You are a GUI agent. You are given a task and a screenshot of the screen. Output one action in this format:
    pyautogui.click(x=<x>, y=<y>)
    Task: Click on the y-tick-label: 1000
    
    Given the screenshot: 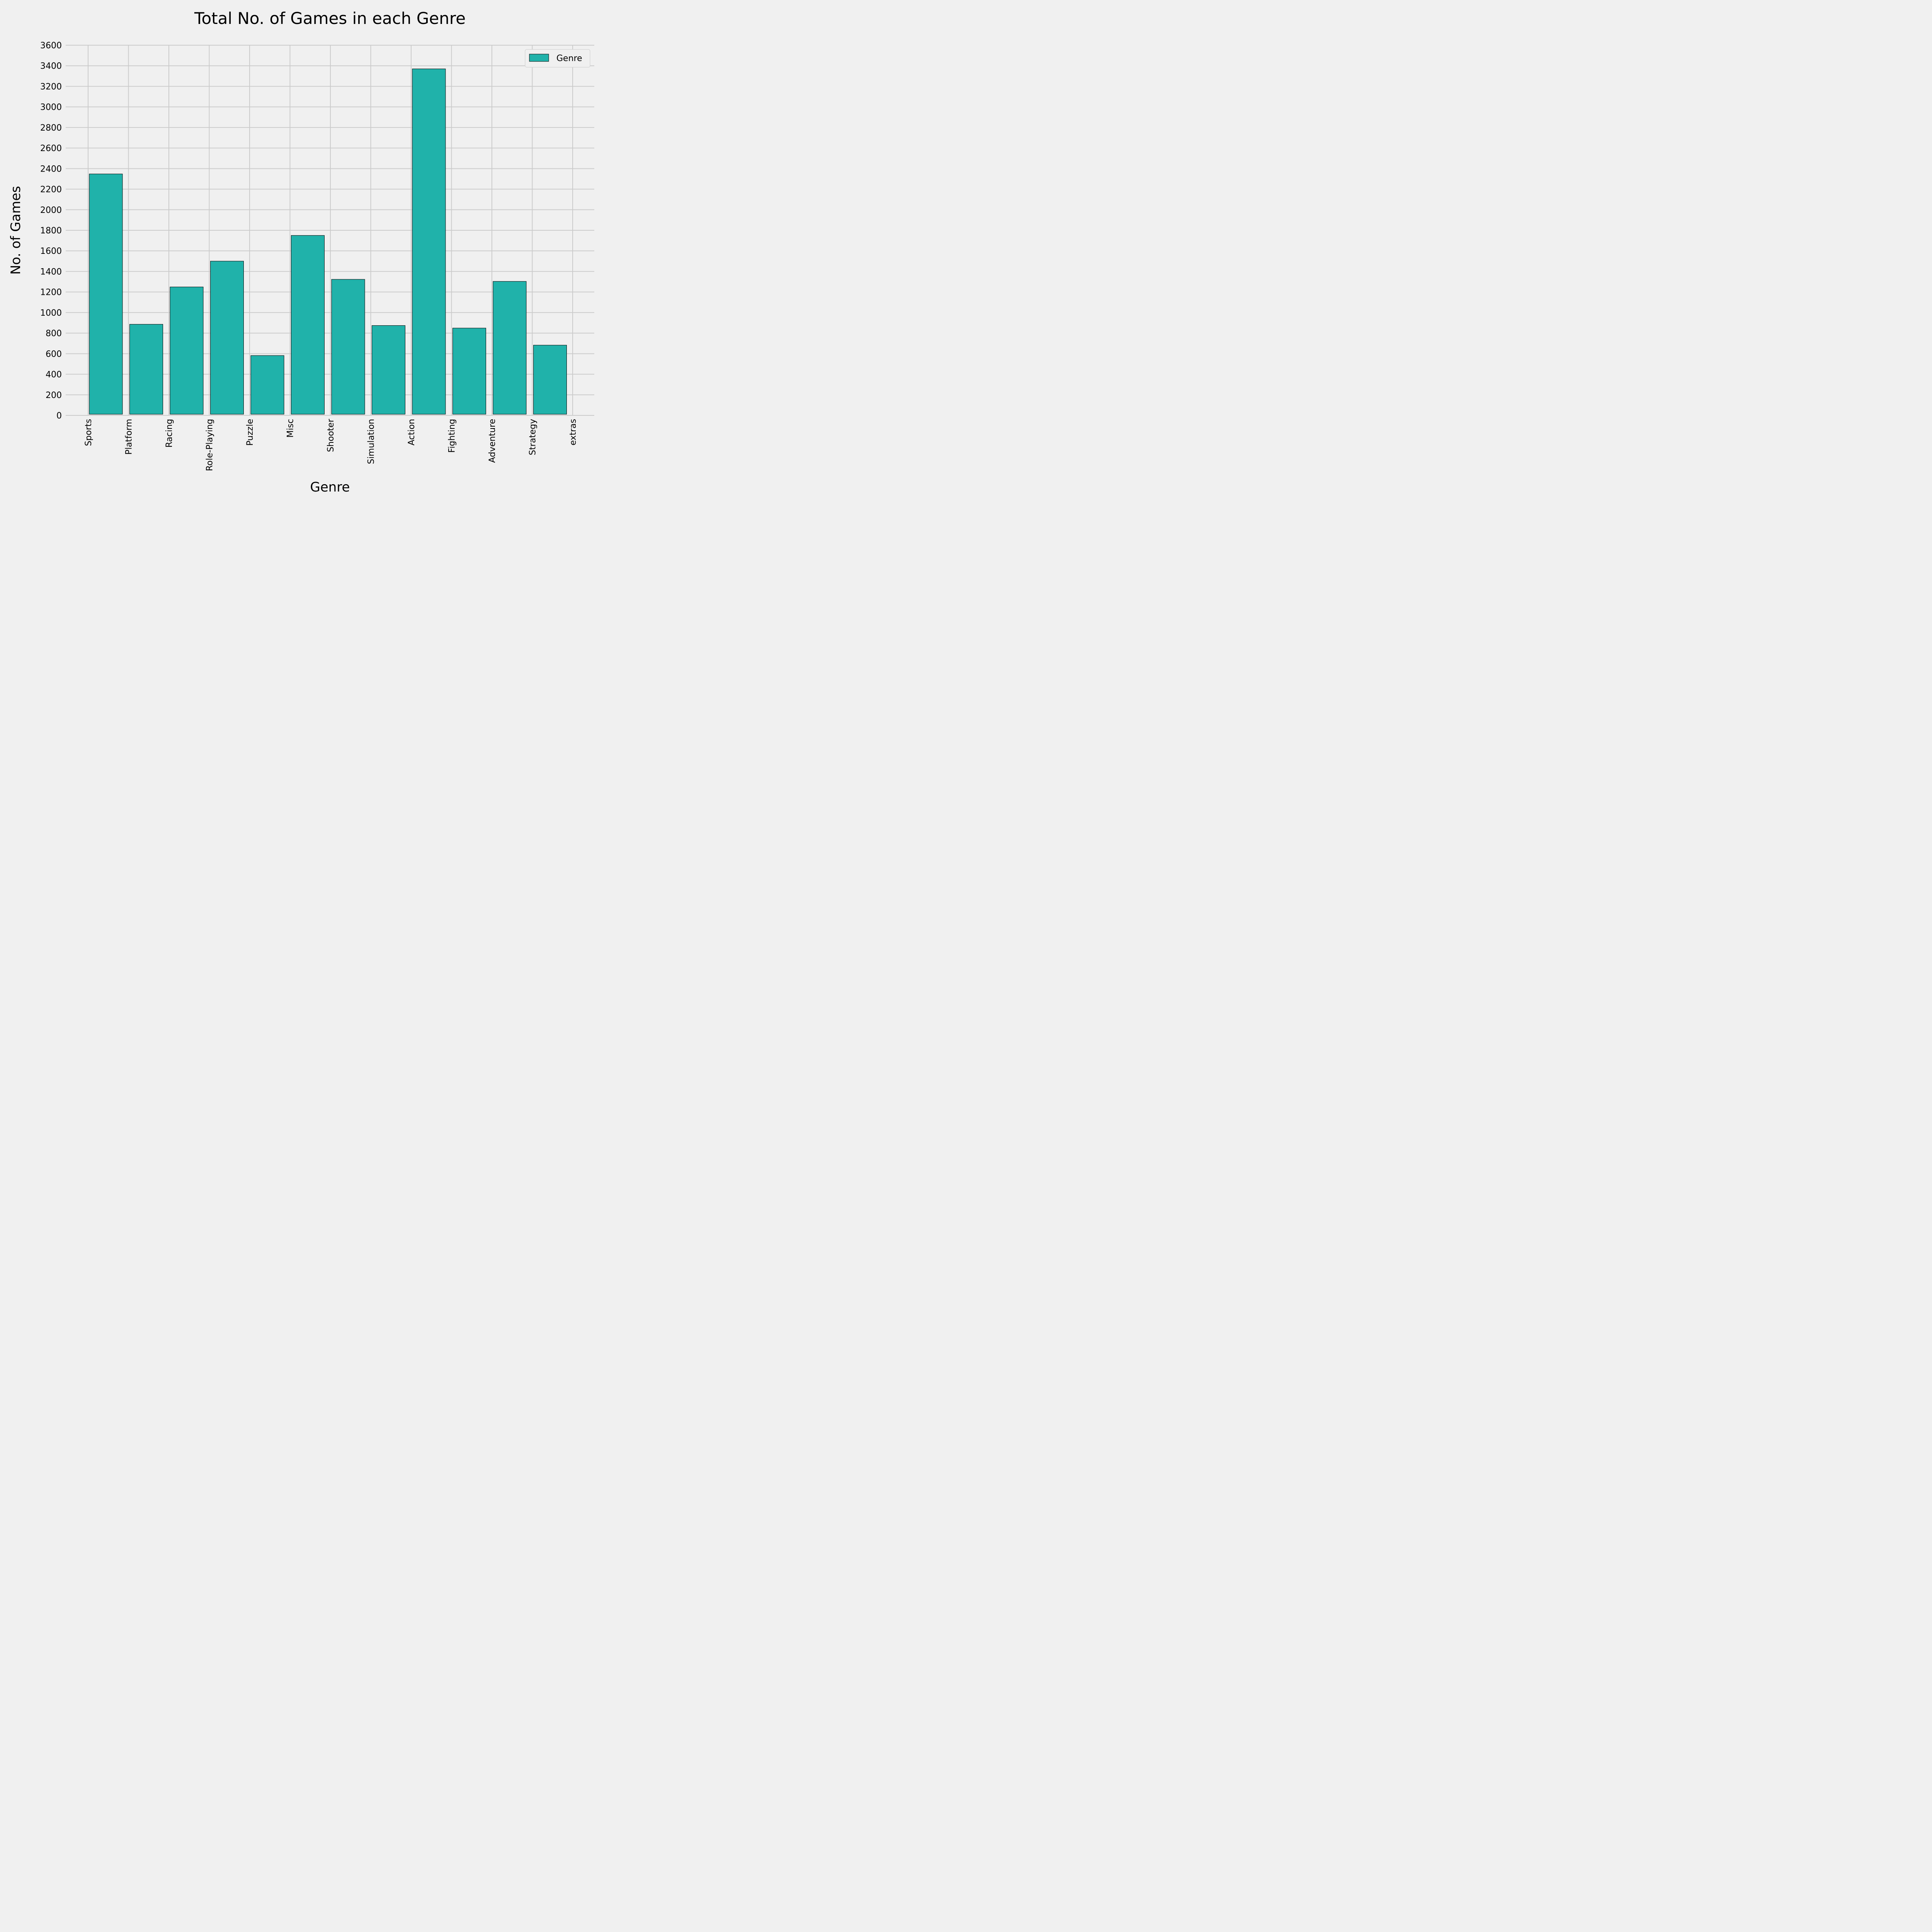 What is the action you would take?
    pyautogui.click(x=51, y=313)
    